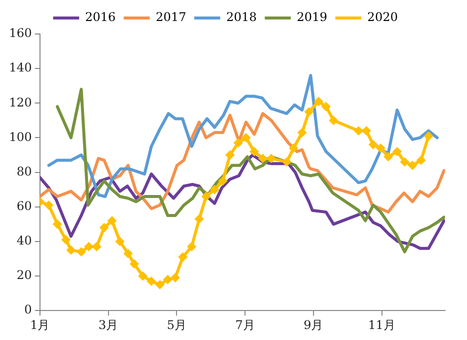  I want to click on y-tick-label: 120, so click(20, 102).